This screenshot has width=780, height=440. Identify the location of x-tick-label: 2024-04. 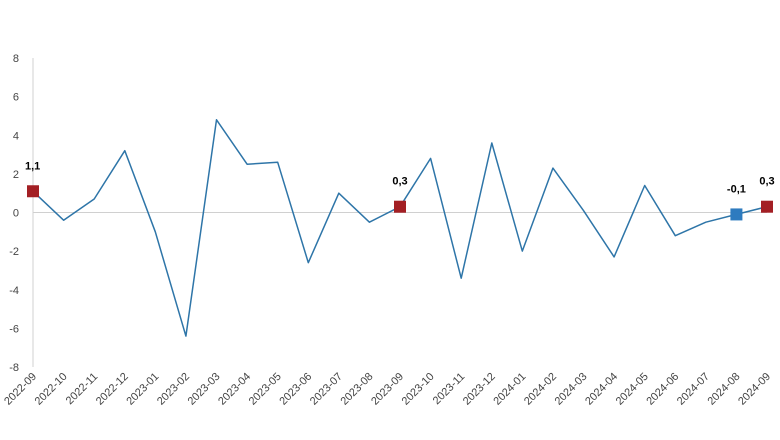
(601, 389).